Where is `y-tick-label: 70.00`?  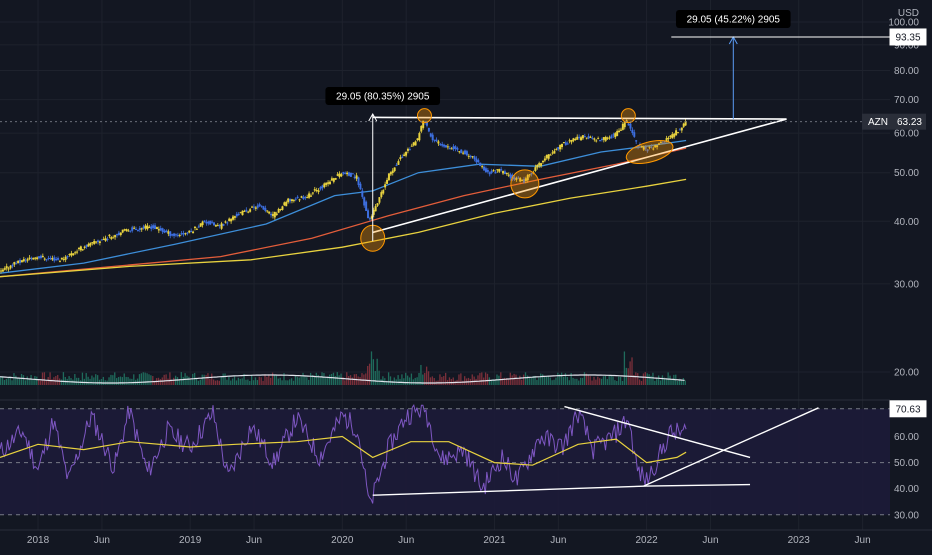 y-tick-label: 70.00 is located at coordinates (906, 100).